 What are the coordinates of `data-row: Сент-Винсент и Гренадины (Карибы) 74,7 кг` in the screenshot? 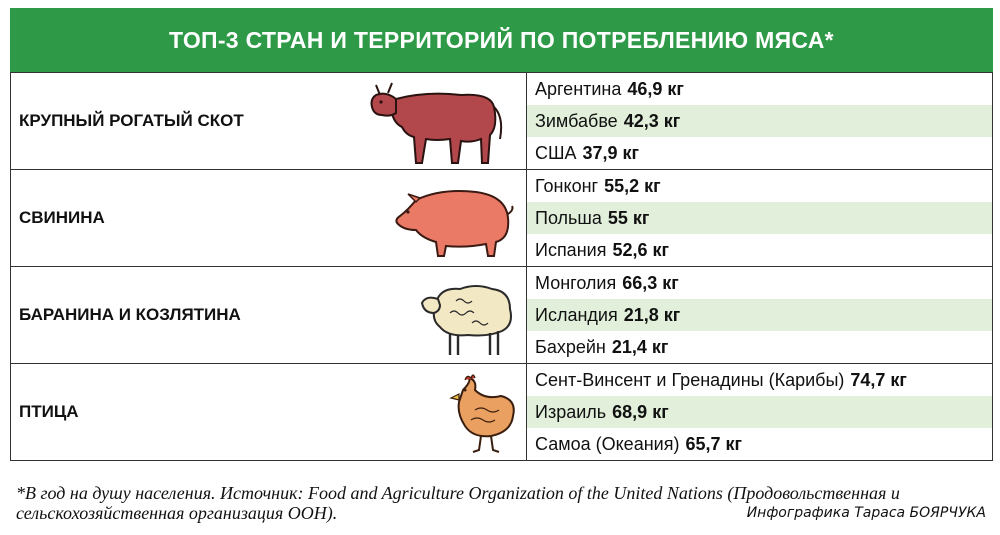 It's located at (759, 380).